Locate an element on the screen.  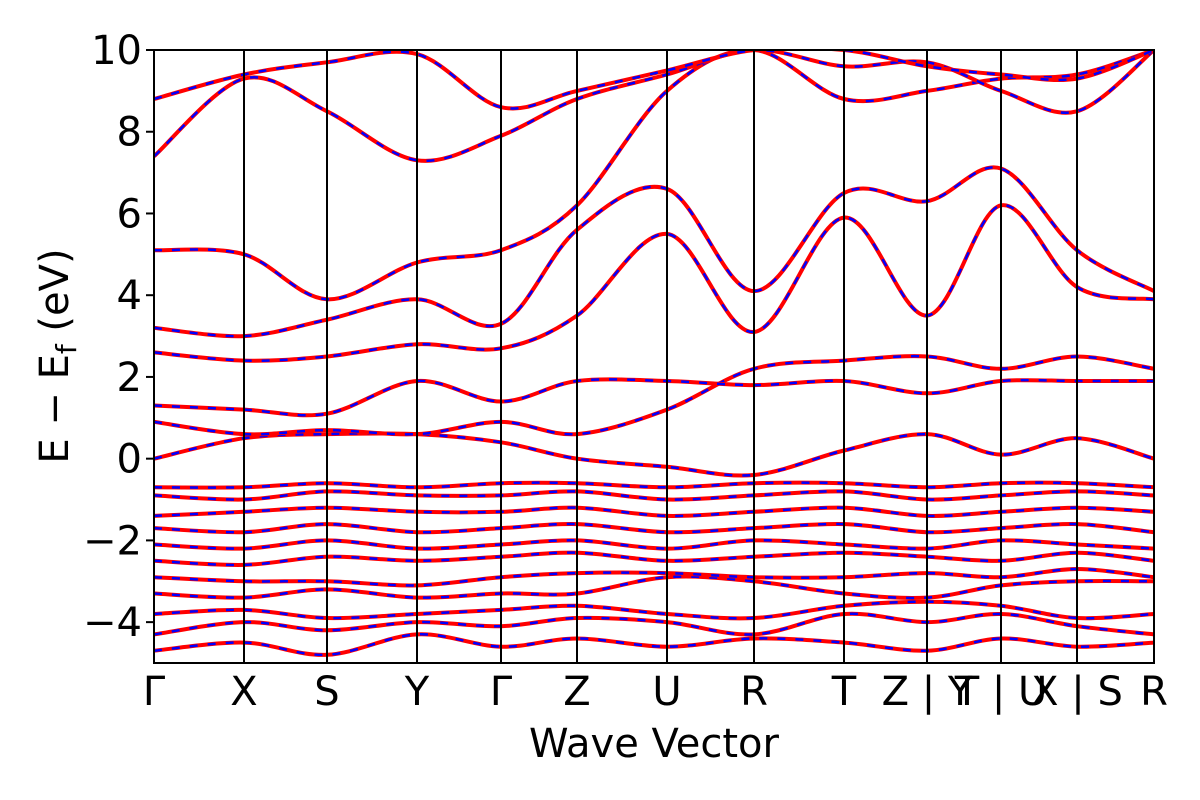
x-tick-label-9: Z | Y is located at coordinates (927, 692).